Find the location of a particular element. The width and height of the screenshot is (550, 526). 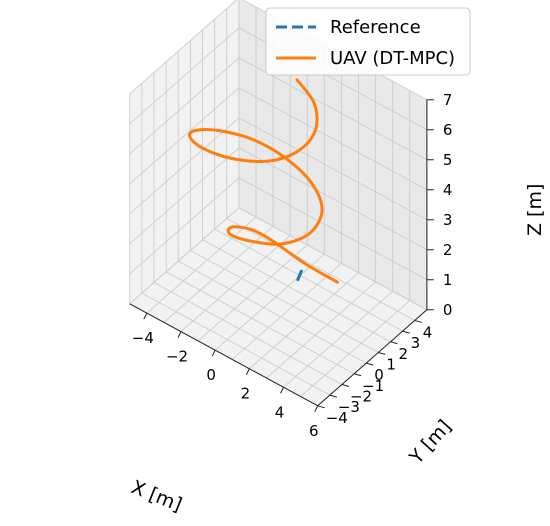

y-tick-label: −1 is located at coordinates (373, 386).